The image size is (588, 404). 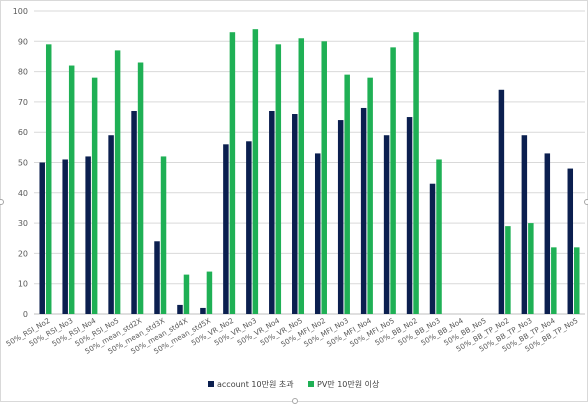 I want to click on y-axis-ticks: 0 10 20 30 40 50 60 70 80 90 100, so click(x=20, y=163).